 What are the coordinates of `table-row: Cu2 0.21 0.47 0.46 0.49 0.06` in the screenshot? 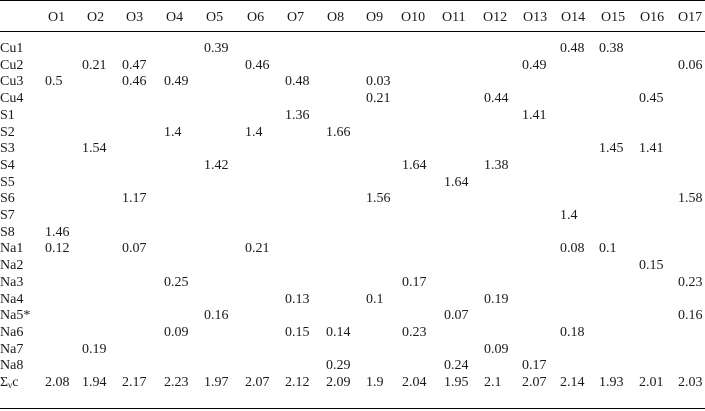 It's located at (352, 65).